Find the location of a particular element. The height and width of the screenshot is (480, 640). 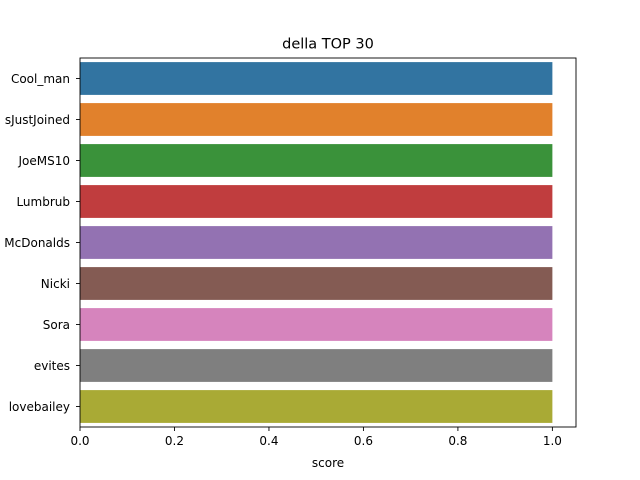

x-axis-ticks: 0.0 0.2 0.4 0.6 0.8 1.0 is located at coordinates (316, 437).